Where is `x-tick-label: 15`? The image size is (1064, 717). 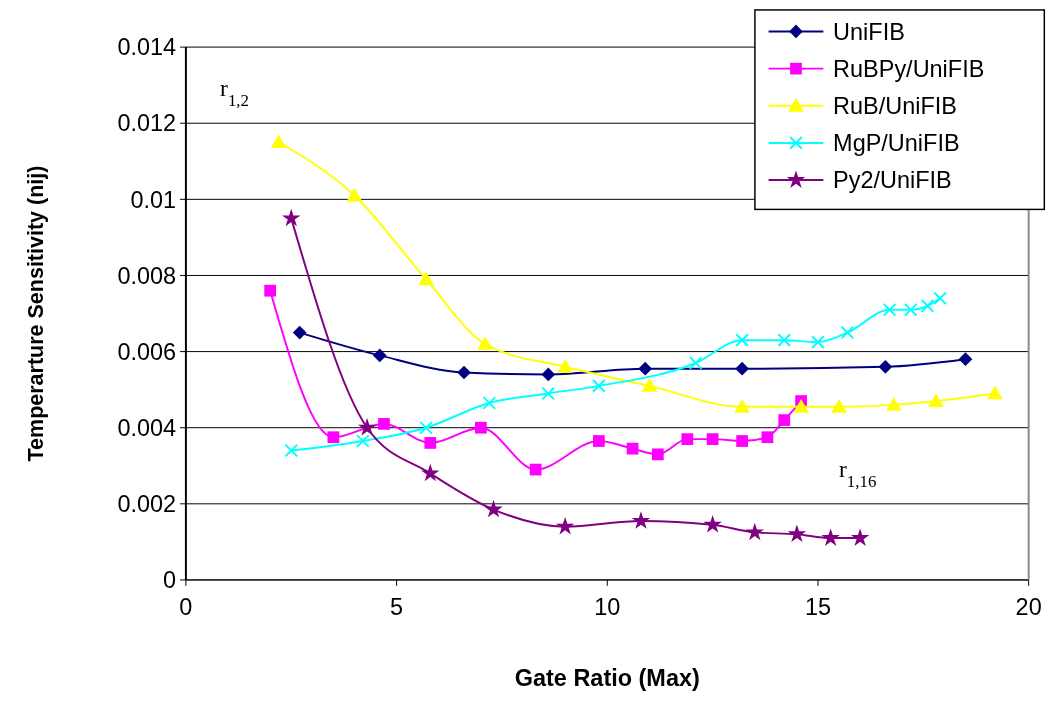 x-tick-label: 15 is located at coordinates (818, 607).